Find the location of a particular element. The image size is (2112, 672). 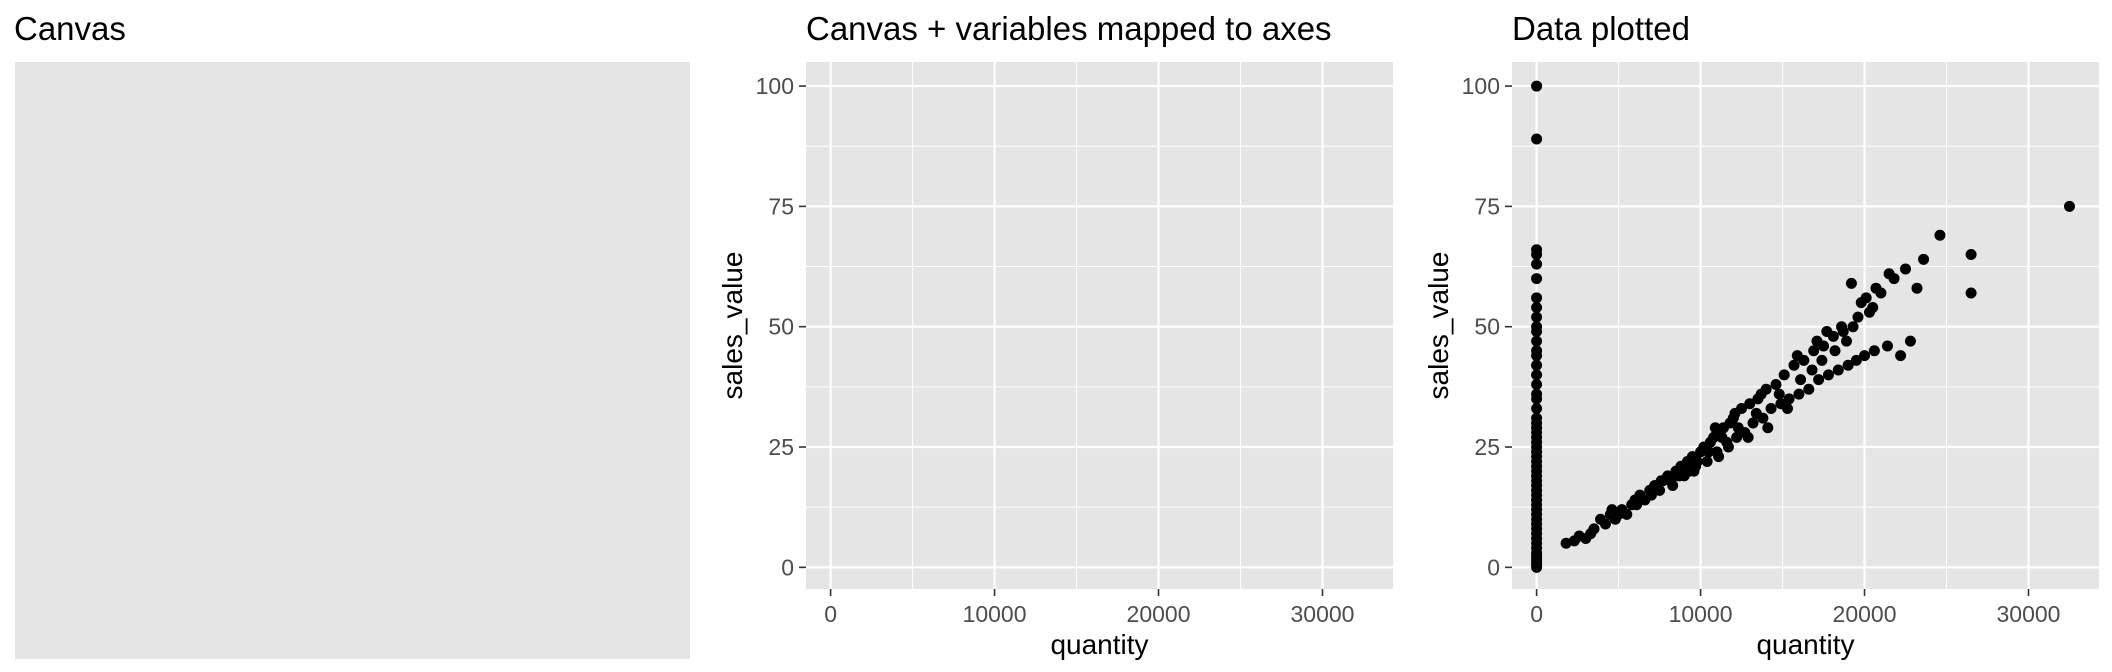

panel-title: Canvas + variables mapped to axes is located at coordinates (1069, 28).